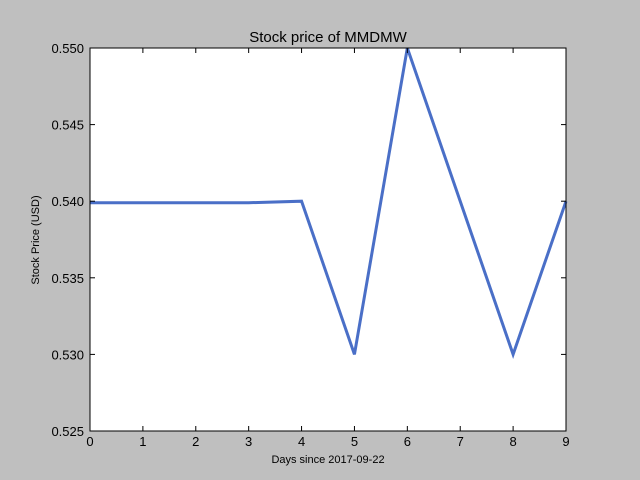 The height and width of the screenshot is (480, 640). Describe the element at coordinates (67, 201) in the screenshot. I see `y-tick-label: 0.540` at that location.